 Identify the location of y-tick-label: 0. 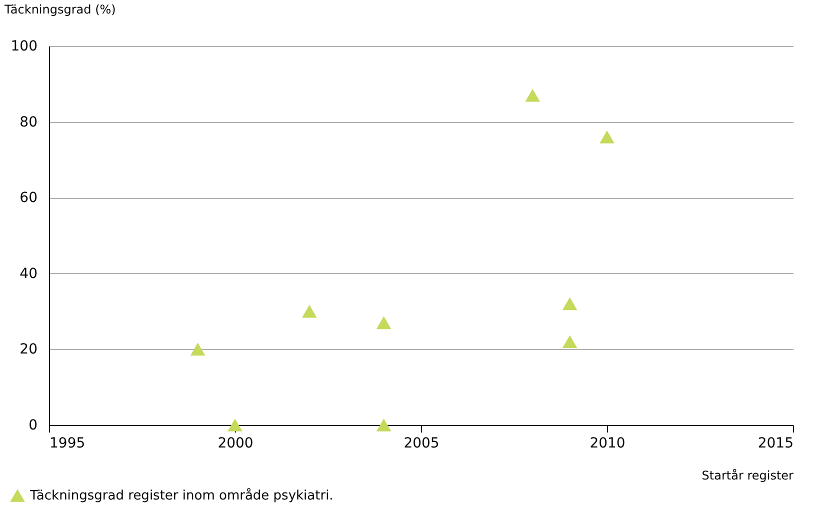
(33, 426).